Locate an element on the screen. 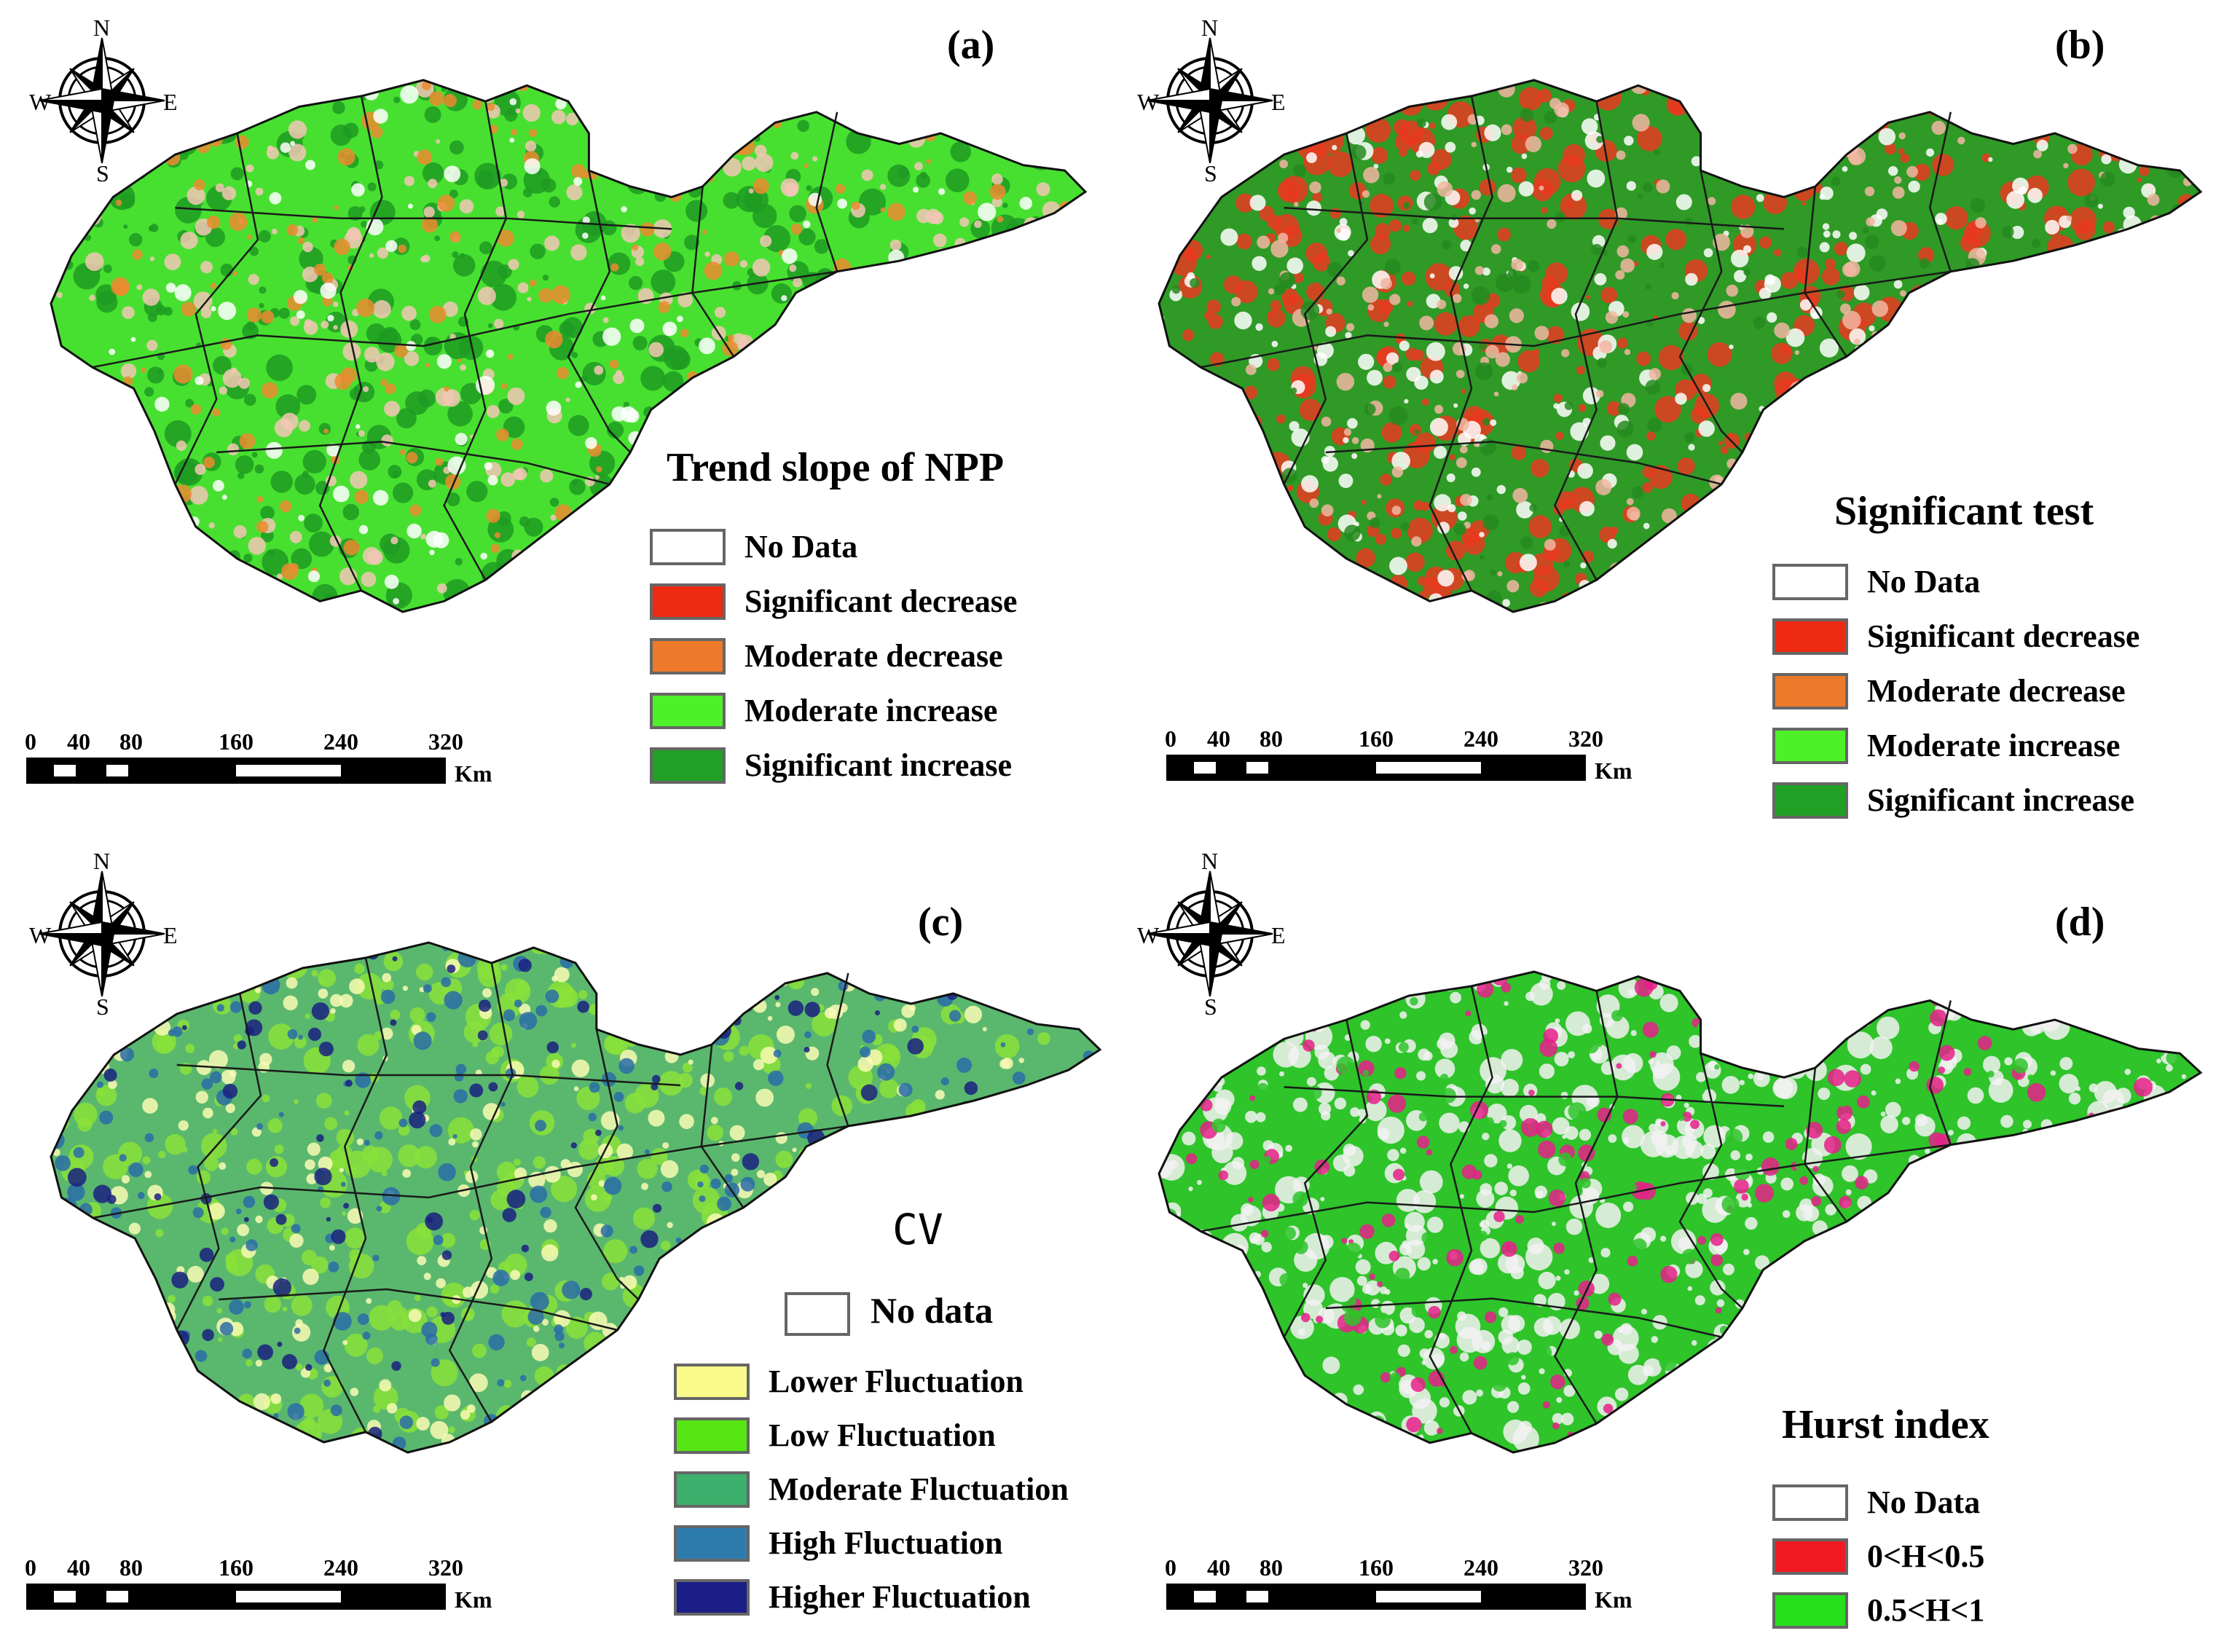 This screenshot has width=2216, height=1652. legend-label: Low Fluctuation is located at coordinates (882, 1435).